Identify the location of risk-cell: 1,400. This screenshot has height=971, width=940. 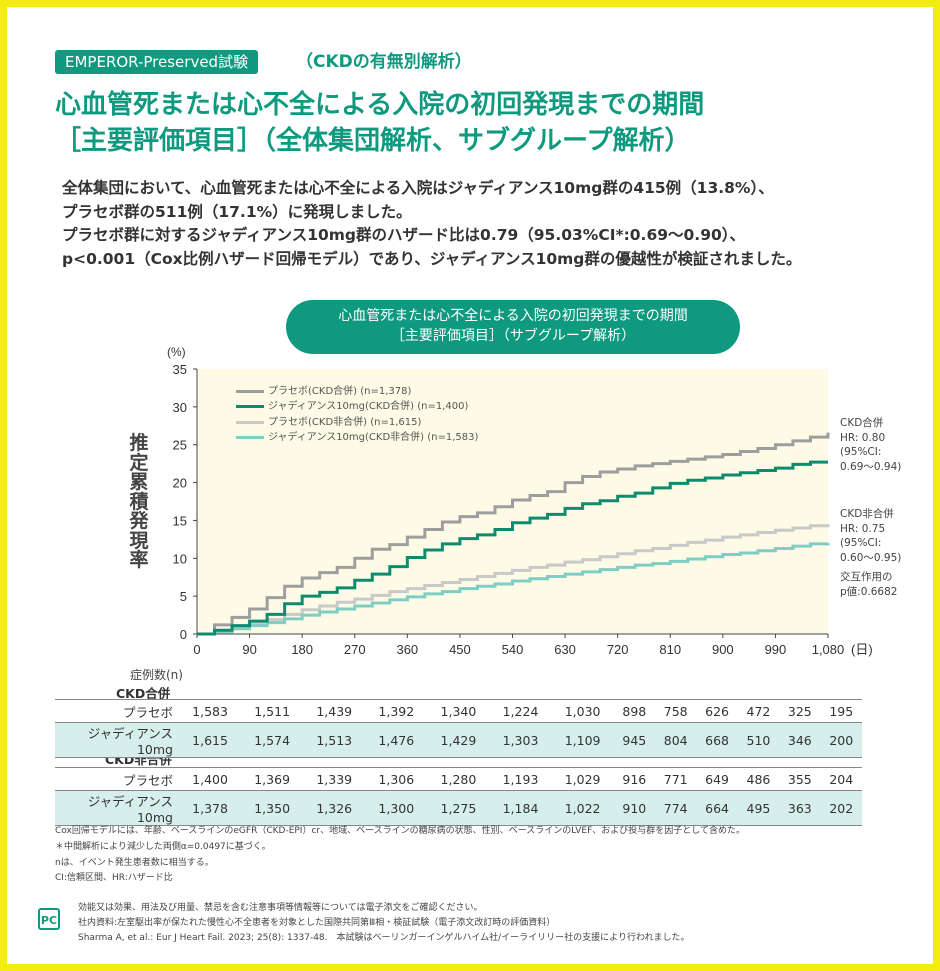
(210, 779).